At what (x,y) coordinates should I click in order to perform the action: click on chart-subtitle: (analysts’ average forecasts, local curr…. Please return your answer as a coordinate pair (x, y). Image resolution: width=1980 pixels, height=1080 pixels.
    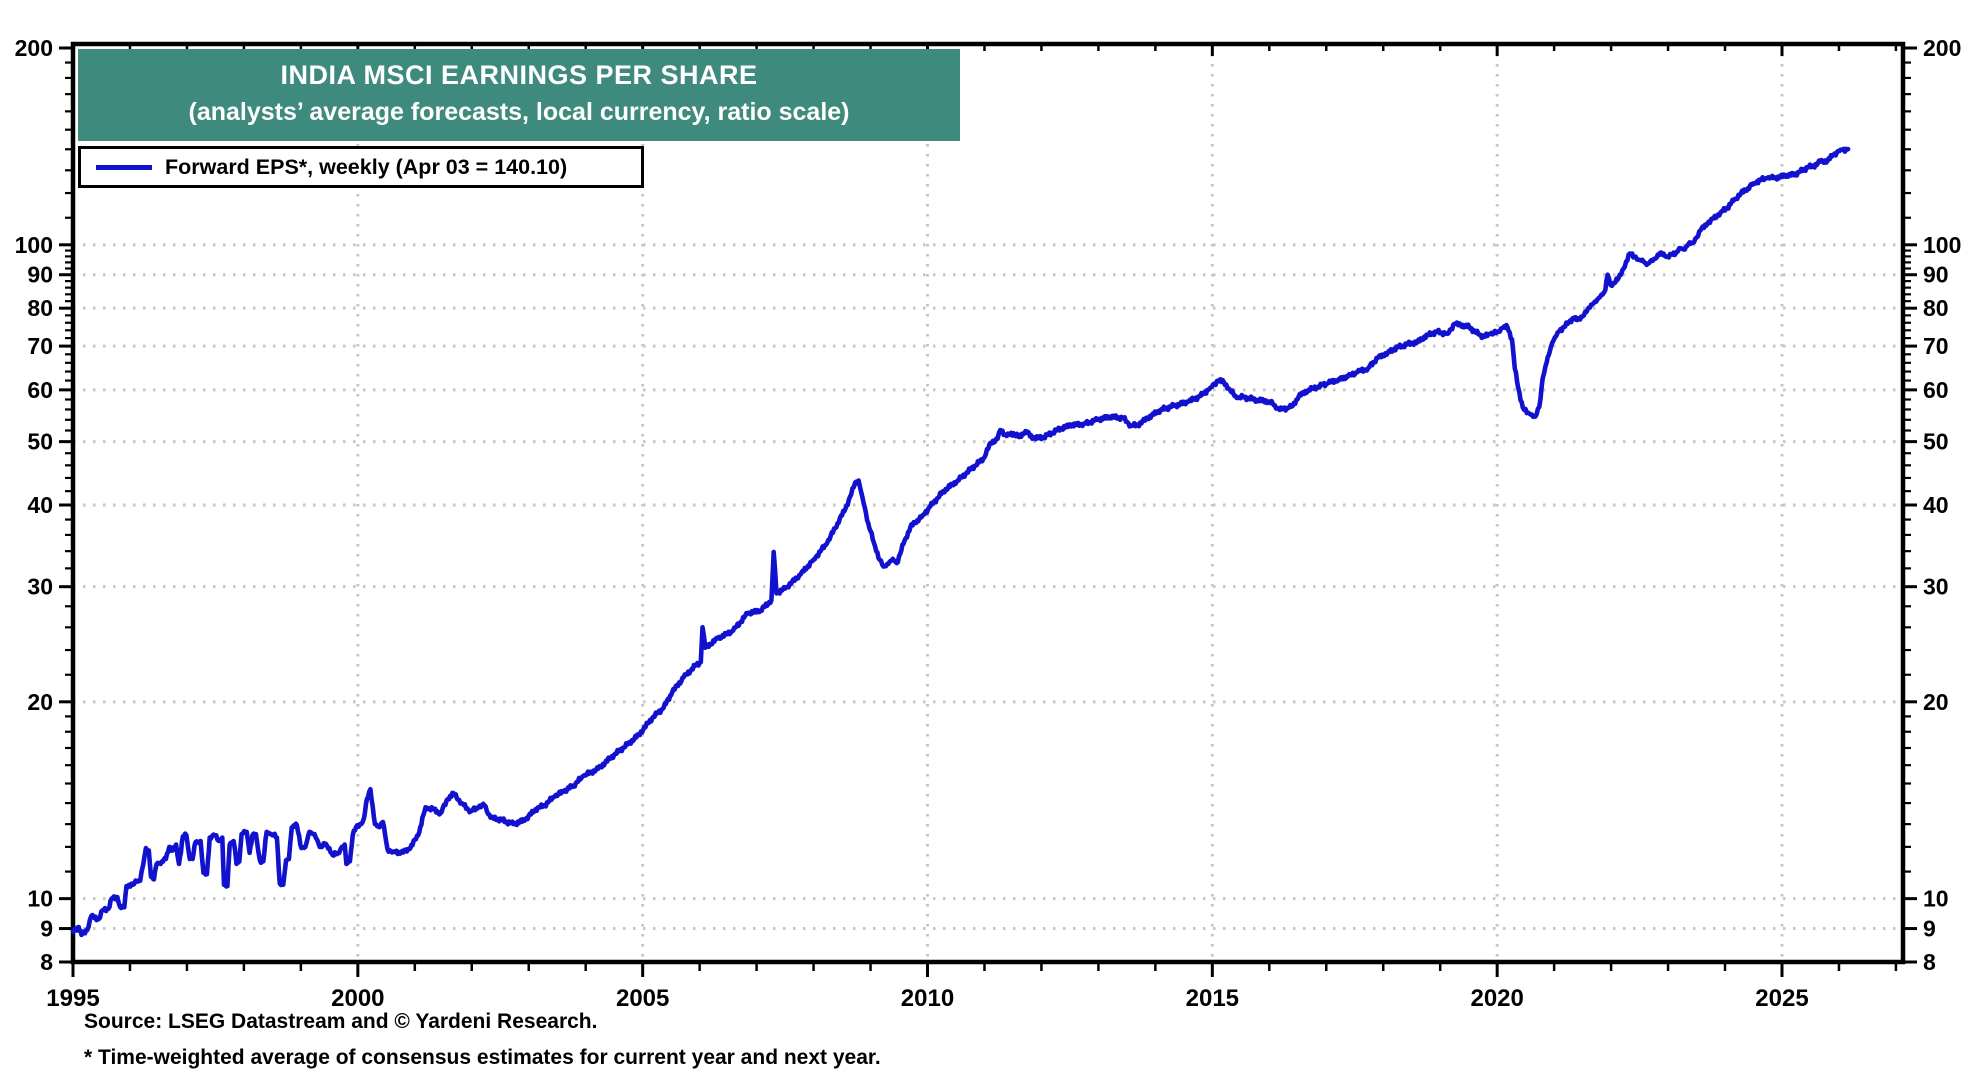
    Looking at the image, I should click on (519, 112).